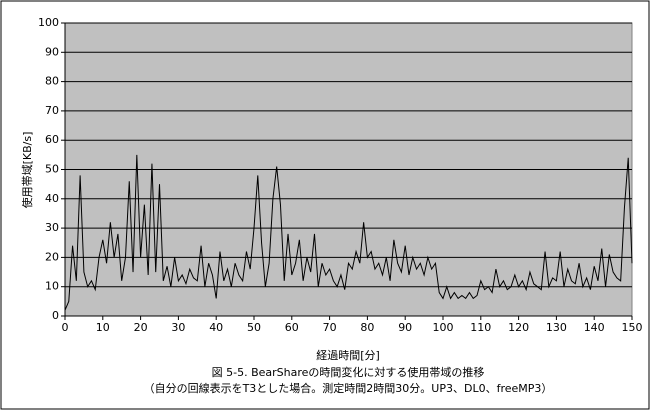  What do you see at coordinates (216, 327) in the screenshot?
I see `x-tick-label: 40` at bounding box center [216, 327].